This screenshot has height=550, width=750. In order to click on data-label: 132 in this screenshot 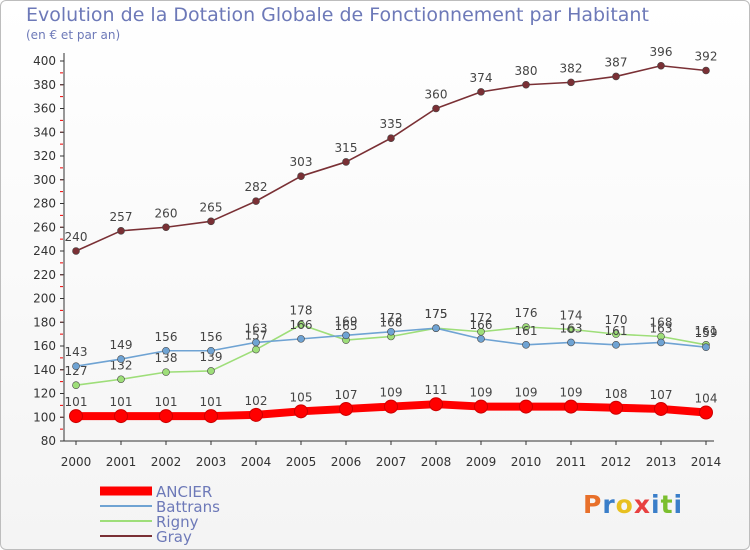, I will do `click(121, 365)`.